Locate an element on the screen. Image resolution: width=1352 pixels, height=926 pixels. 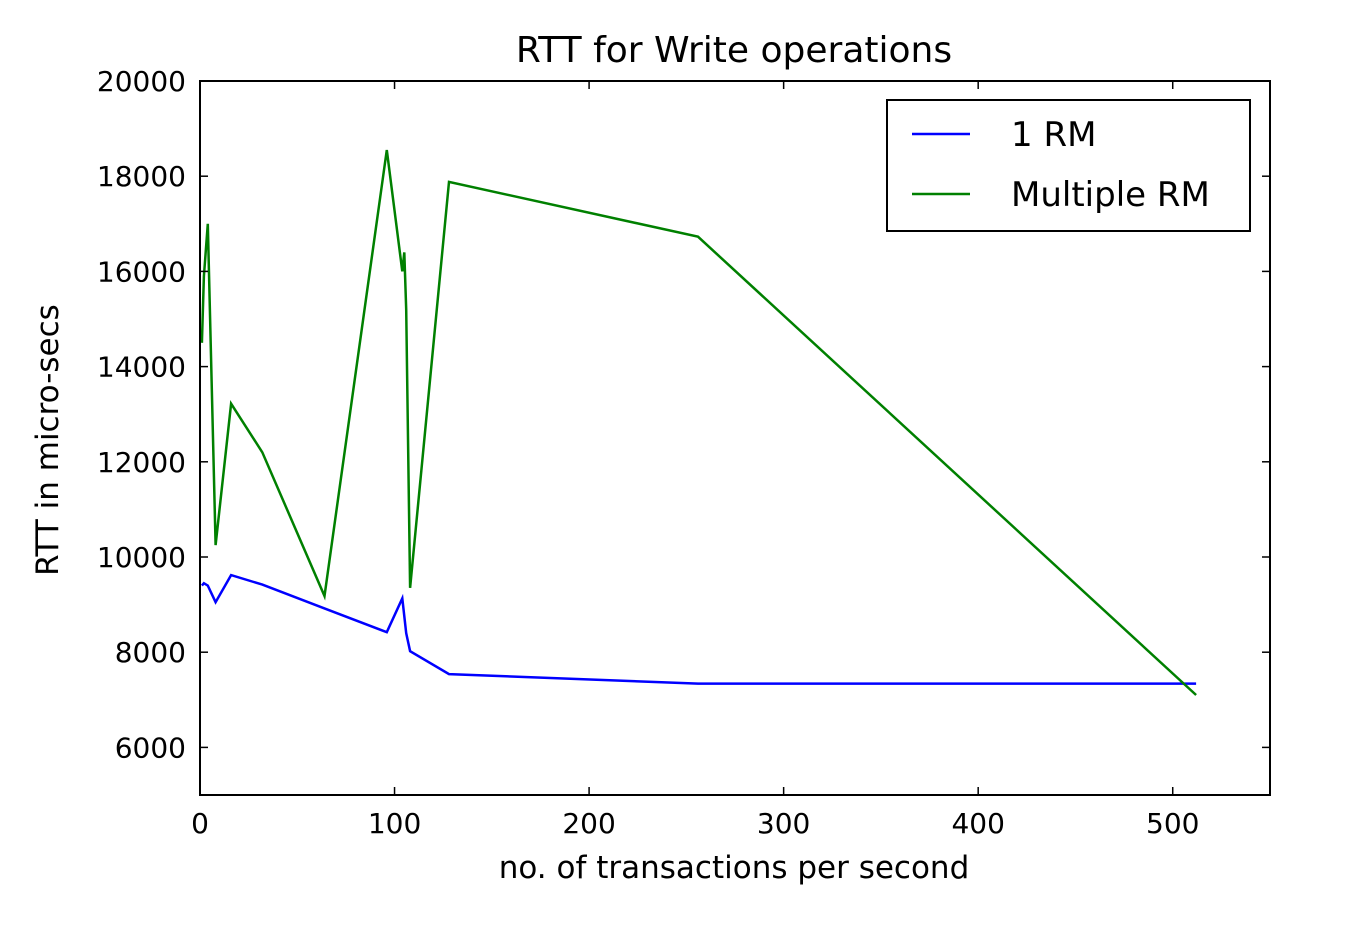
x-tick-label: 300 is located at coordinates (783, 823).